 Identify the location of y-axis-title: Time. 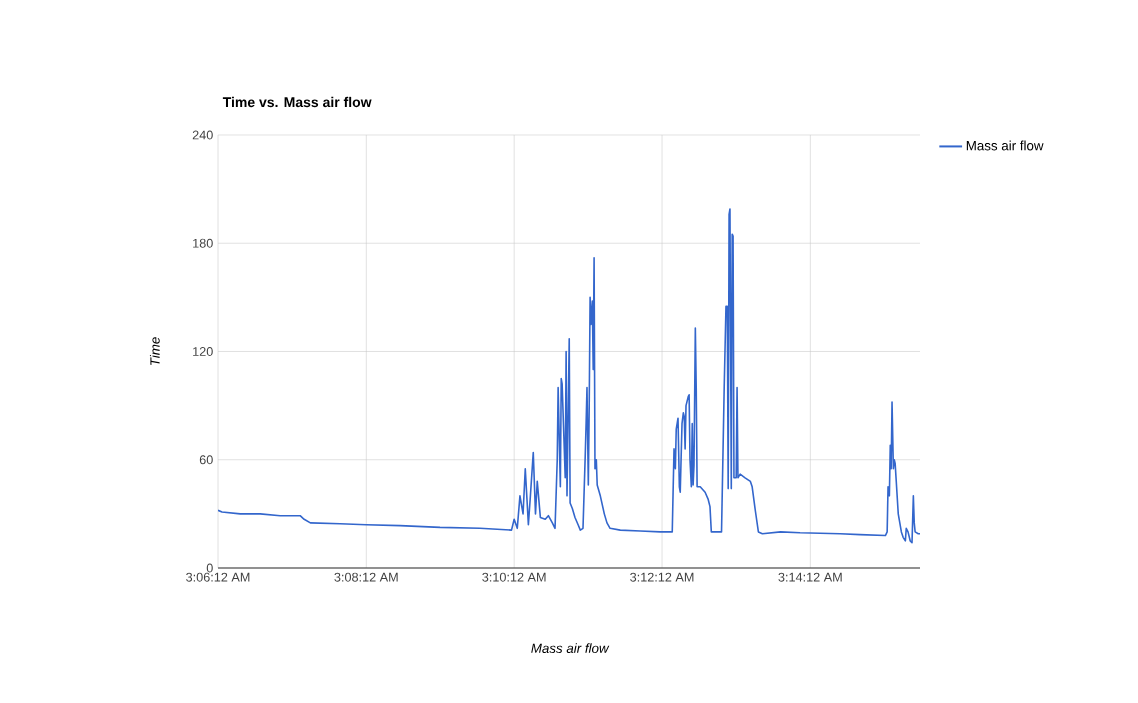
(154, 351).